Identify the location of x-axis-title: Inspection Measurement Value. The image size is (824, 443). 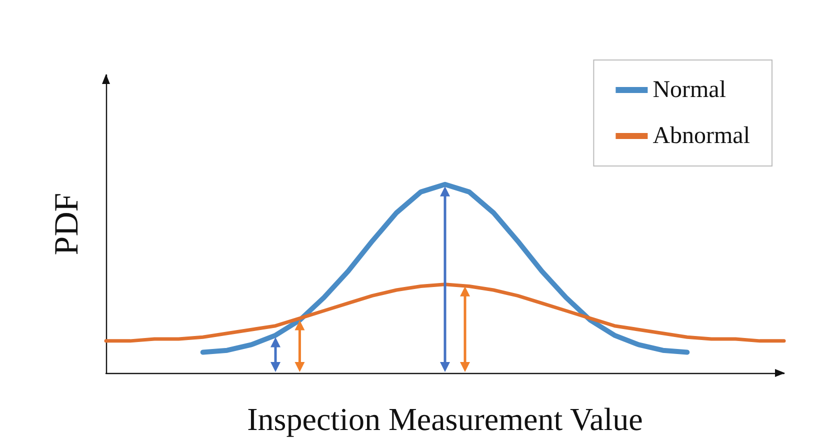
(445, 419).